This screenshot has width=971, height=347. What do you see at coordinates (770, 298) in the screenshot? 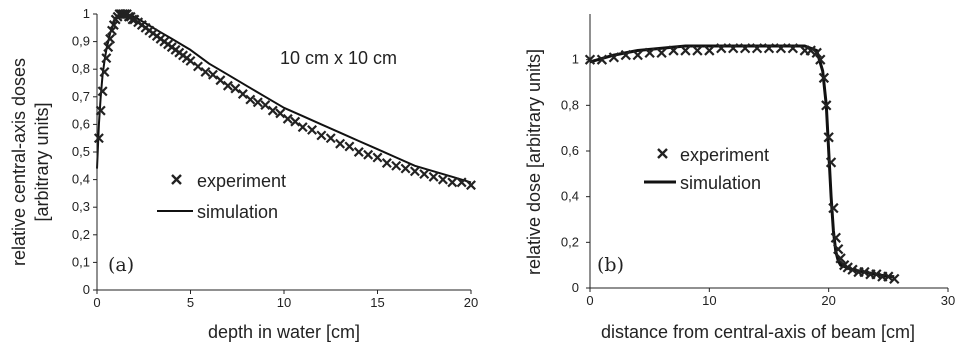
I see `panel-b-x-ticks: 0 10 20 30` at bounding box center [770, 298].